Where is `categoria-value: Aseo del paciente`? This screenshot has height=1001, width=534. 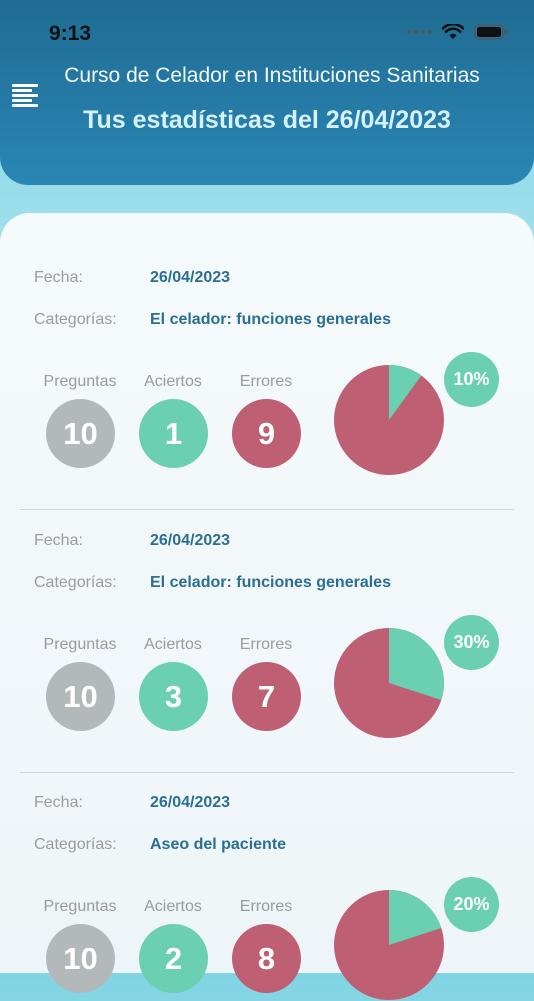
categoria-value: Aseo del paciente is located at coordinates (218, 844).